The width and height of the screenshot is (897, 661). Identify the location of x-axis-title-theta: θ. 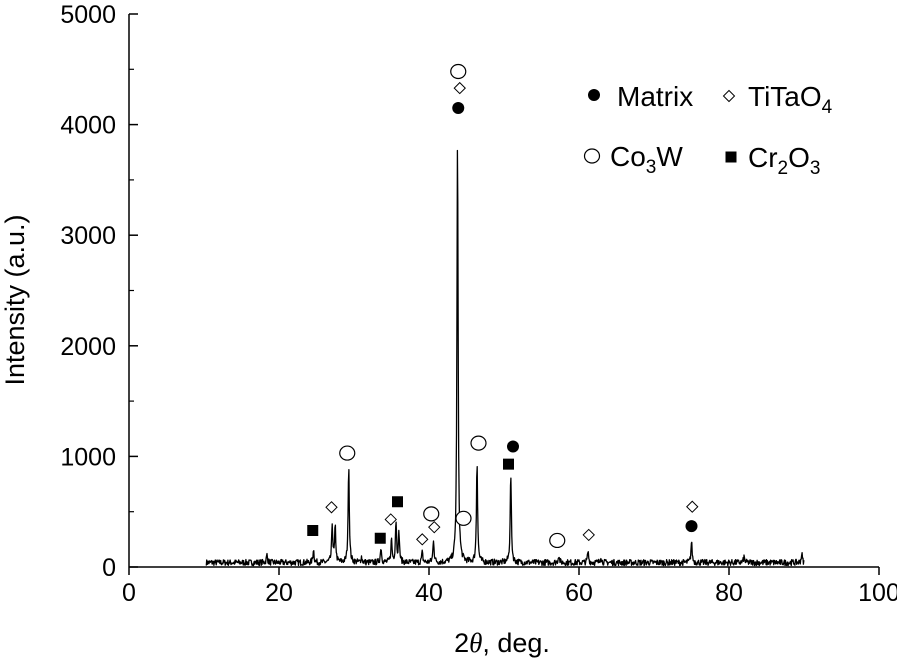
(475, 643).